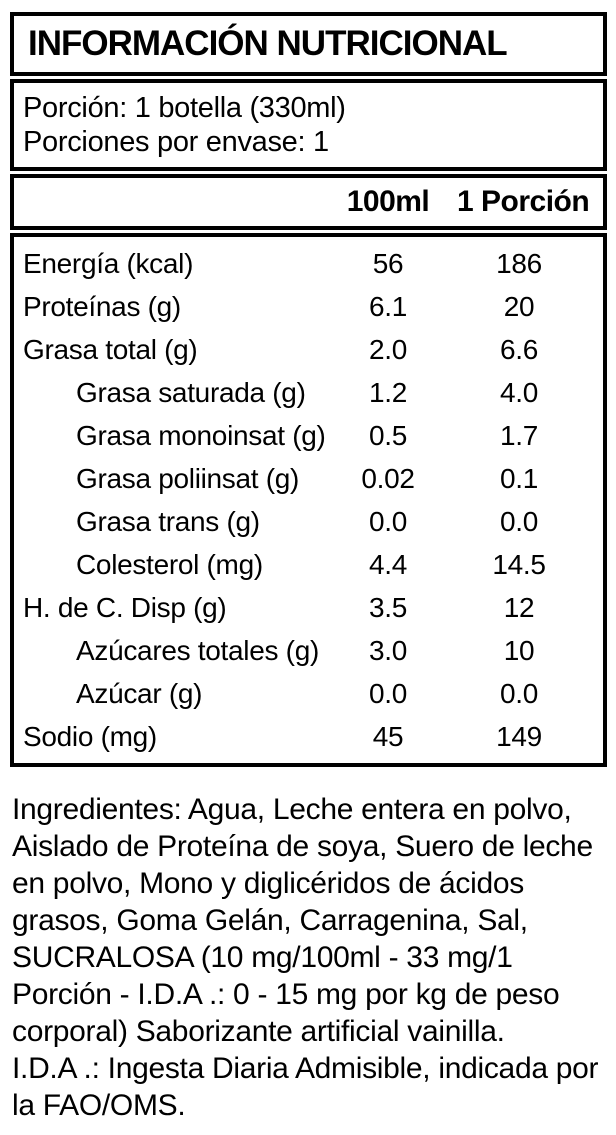 Image resolution: width=616 pixels, height=1135 pixels. What do you see at coordinates (519, 478) in the screenshot?
I see `nutrient-value-portion: 0.1` at bounding box center [519, 478].